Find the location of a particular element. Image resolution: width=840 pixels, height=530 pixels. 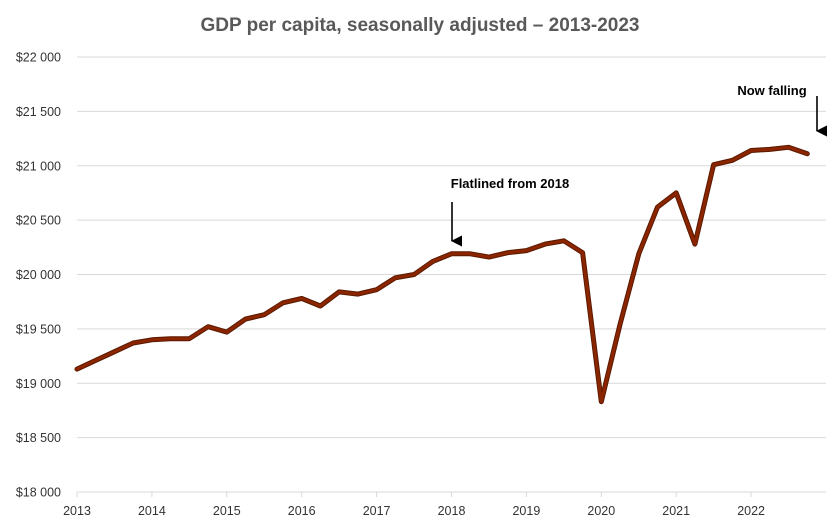

x-tick-label: 2021 is located at coordinates (676, 511).